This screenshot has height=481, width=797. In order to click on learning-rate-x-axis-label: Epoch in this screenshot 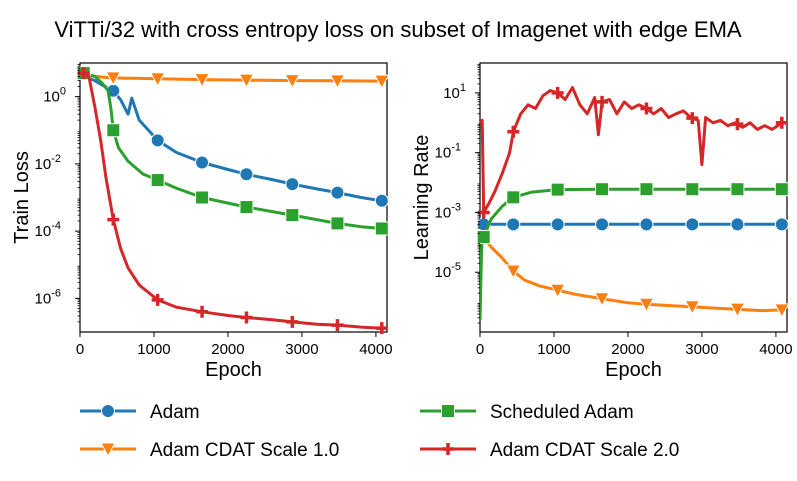, I will do `click(633, 370)`.